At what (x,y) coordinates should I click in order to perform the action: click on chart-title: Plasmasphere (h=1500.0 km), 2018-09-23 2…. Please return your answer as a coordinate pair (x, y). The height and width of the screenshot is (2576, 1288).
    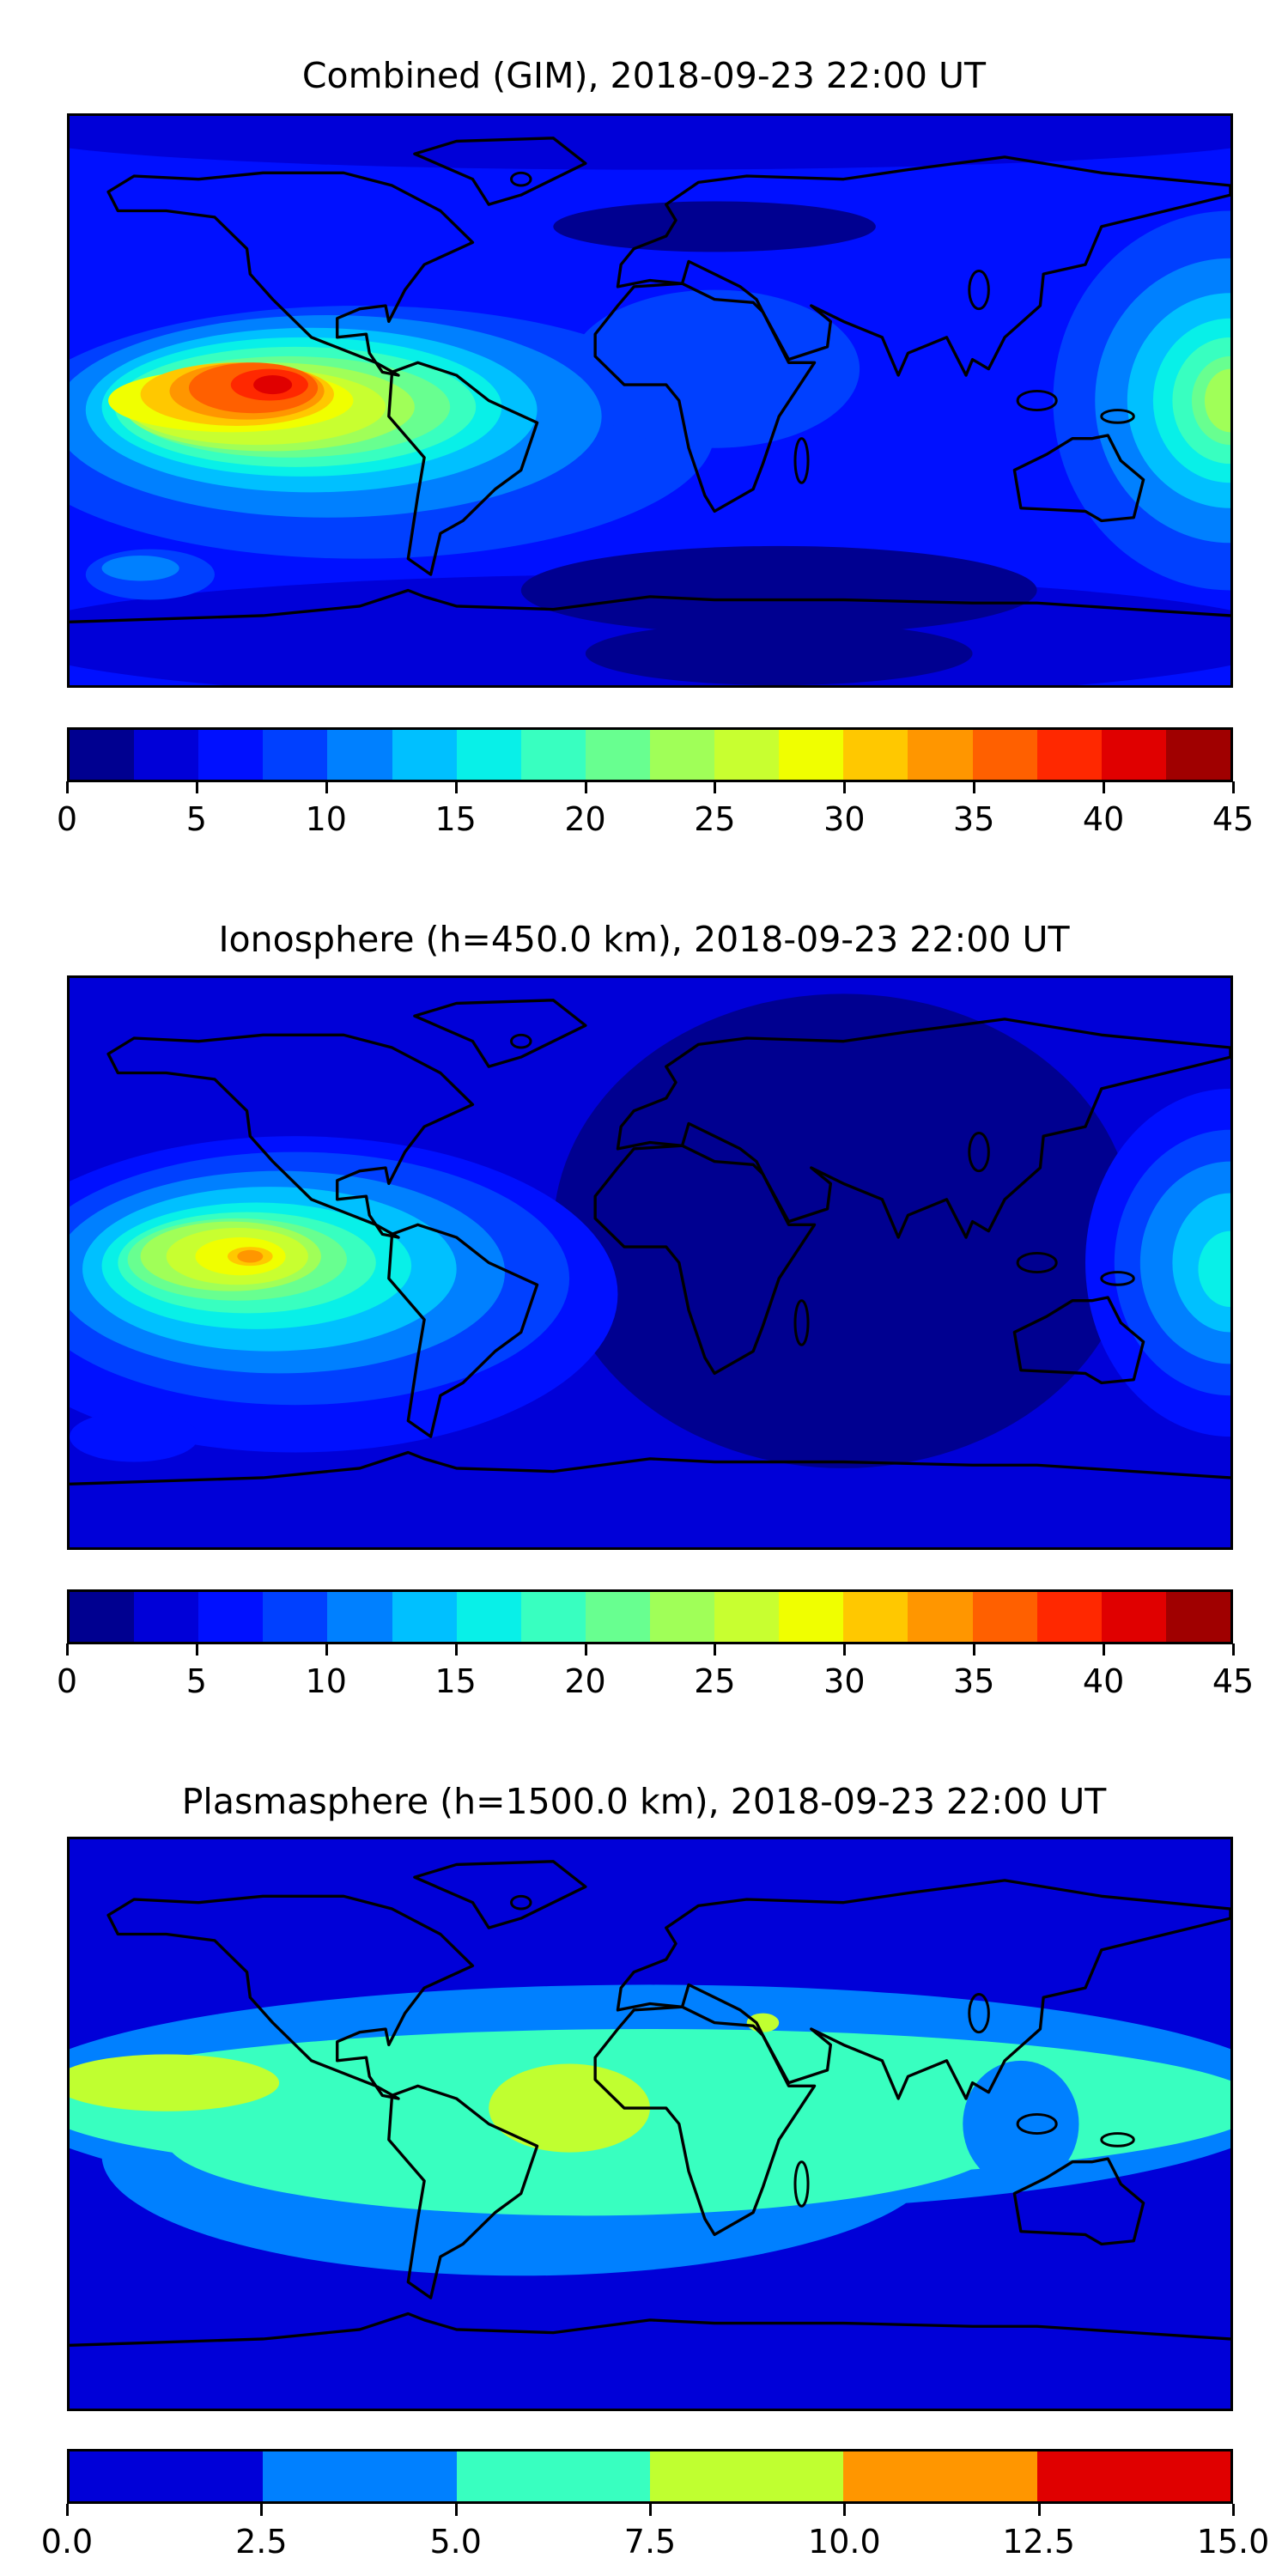
    Looking at the image, I should click on (644, 1801).